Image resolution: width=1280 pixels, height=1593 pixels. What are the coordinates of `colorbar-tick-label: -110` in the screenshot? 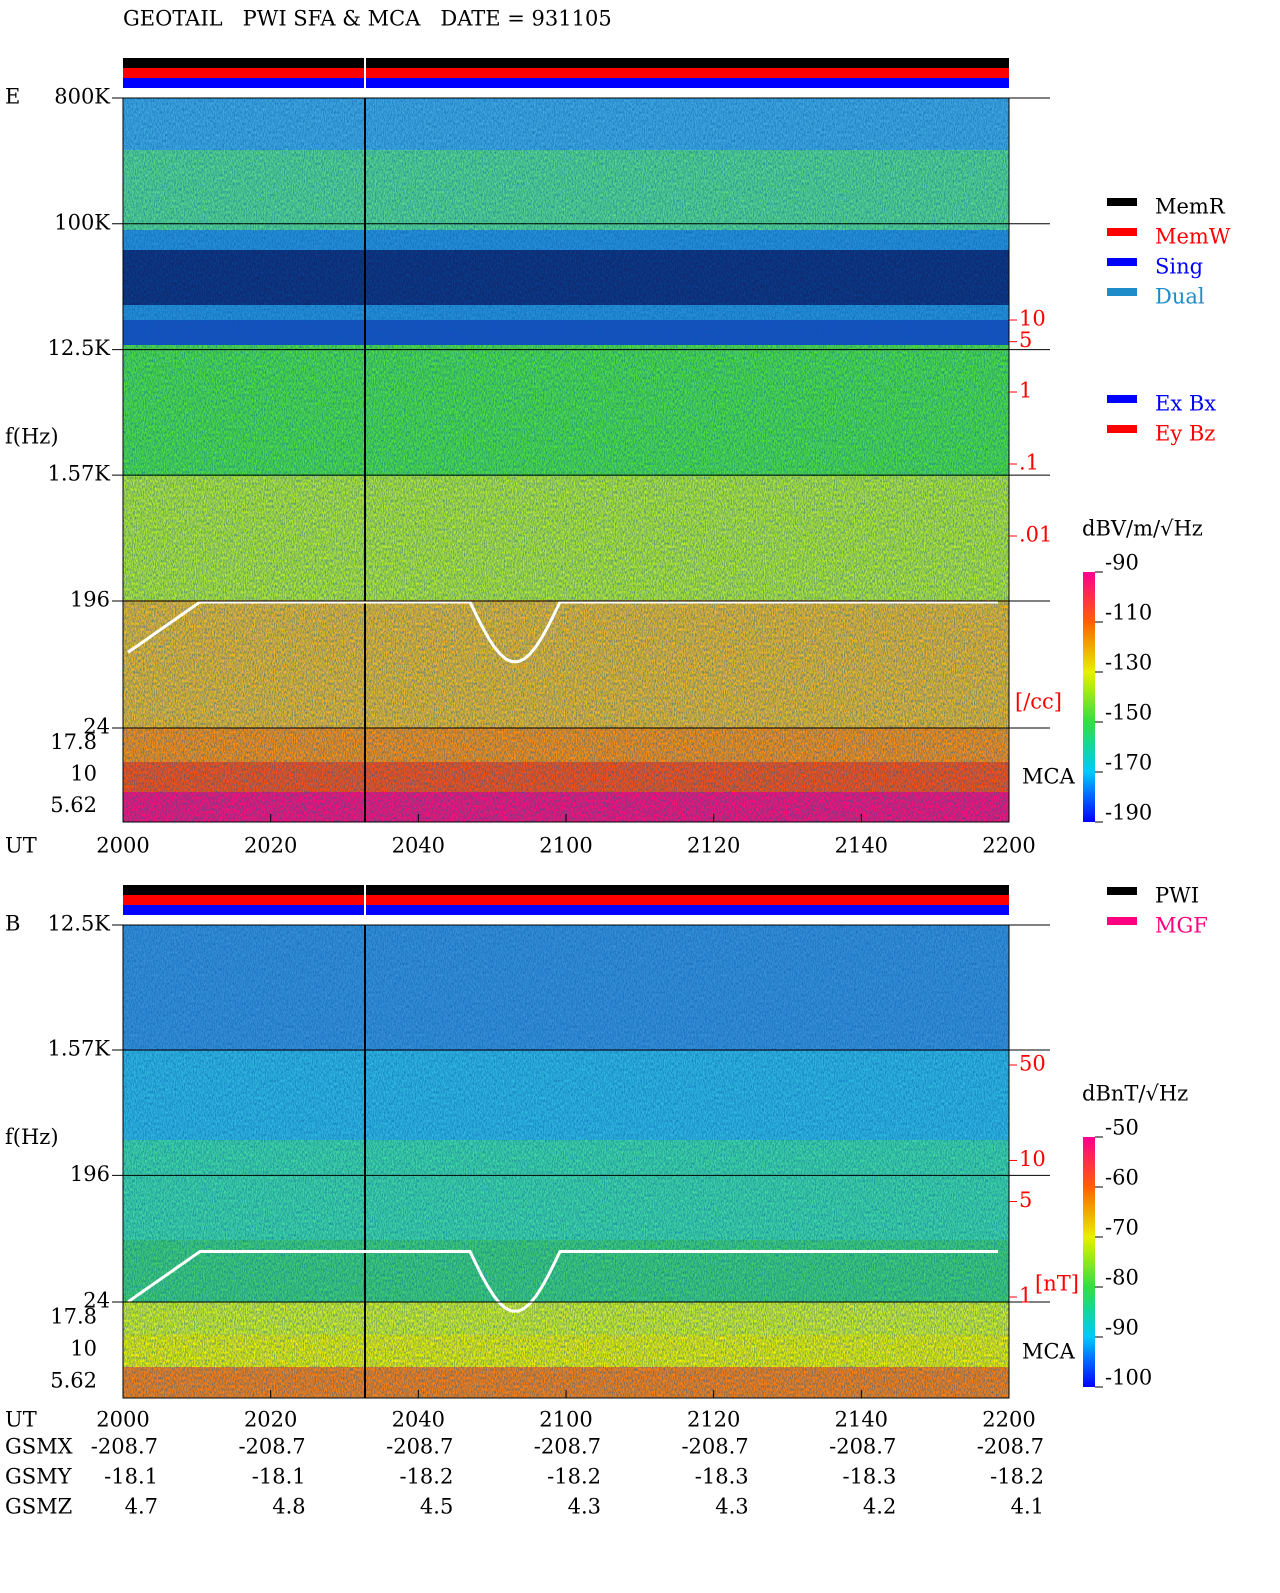 It's located at (1128, 613).